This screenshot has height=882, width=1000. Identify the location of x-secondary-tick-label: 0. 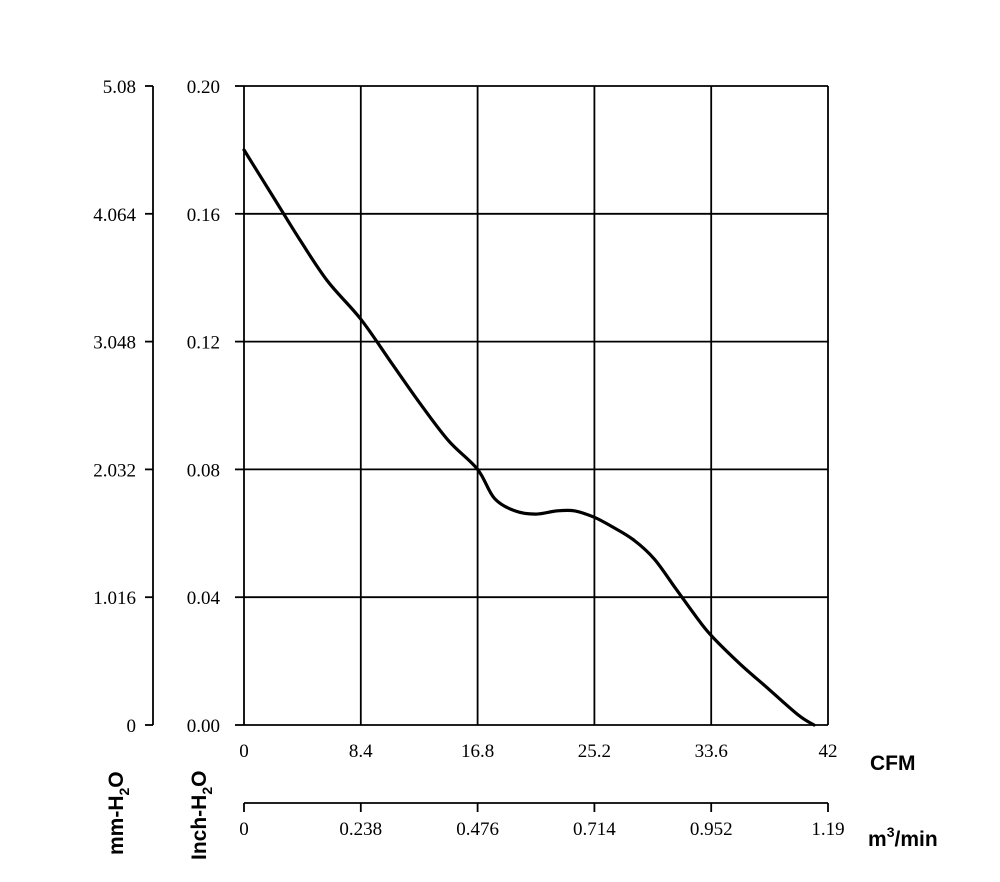
(244, 829).